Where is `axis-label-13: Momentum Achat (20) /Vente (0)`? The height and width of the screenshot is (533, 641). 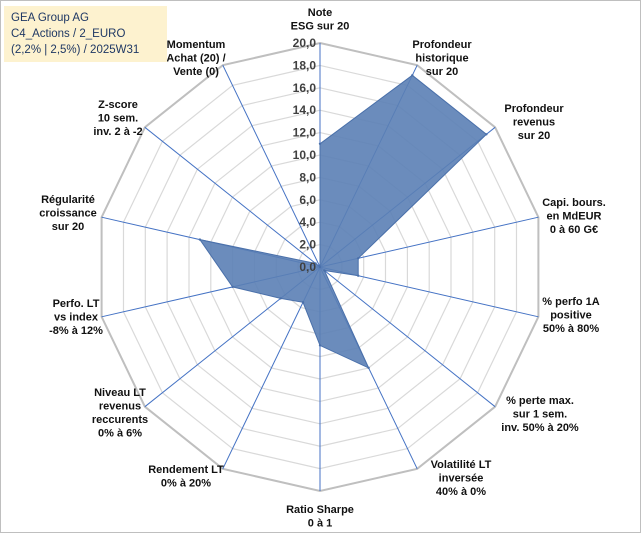
axis-label-13: Momentum Achat (20) /Vente (0) is located at coordinates (195, 58).